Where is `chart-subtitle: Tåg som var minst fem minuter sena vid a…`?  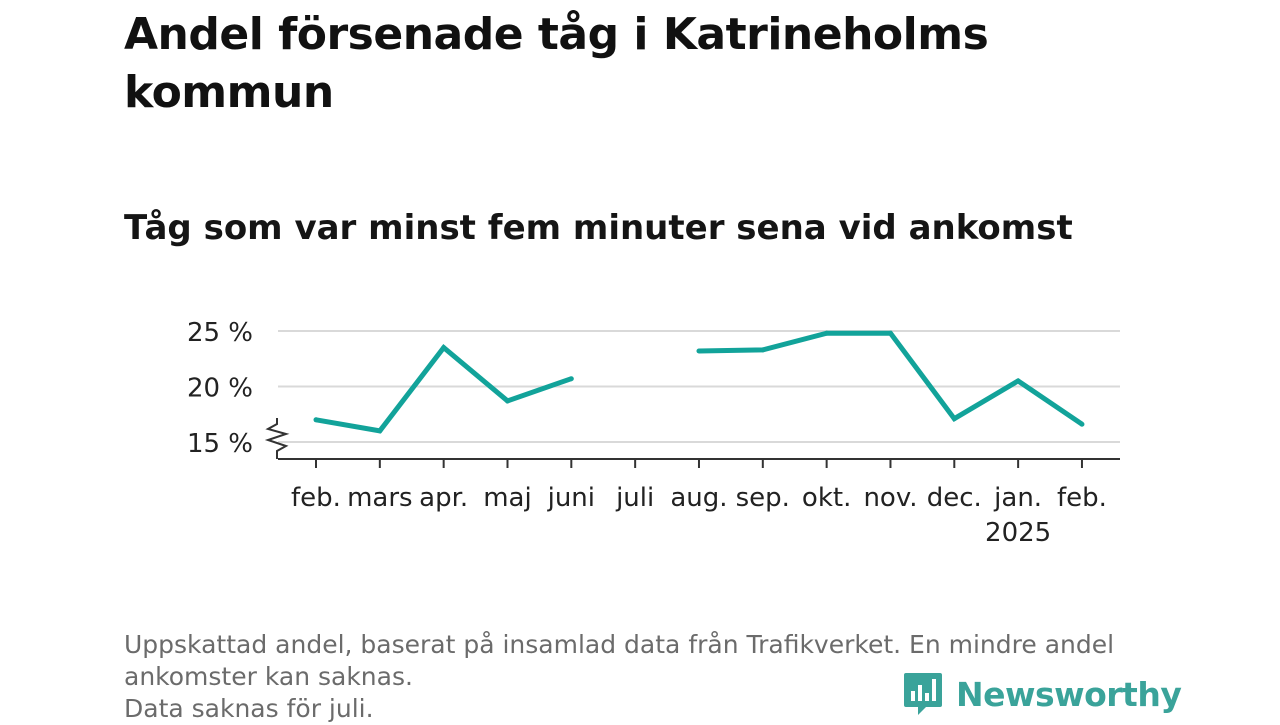 chart-subtitle: Tåg som var minst fem minuter sena vid a… is located at coordinates (598, 228).